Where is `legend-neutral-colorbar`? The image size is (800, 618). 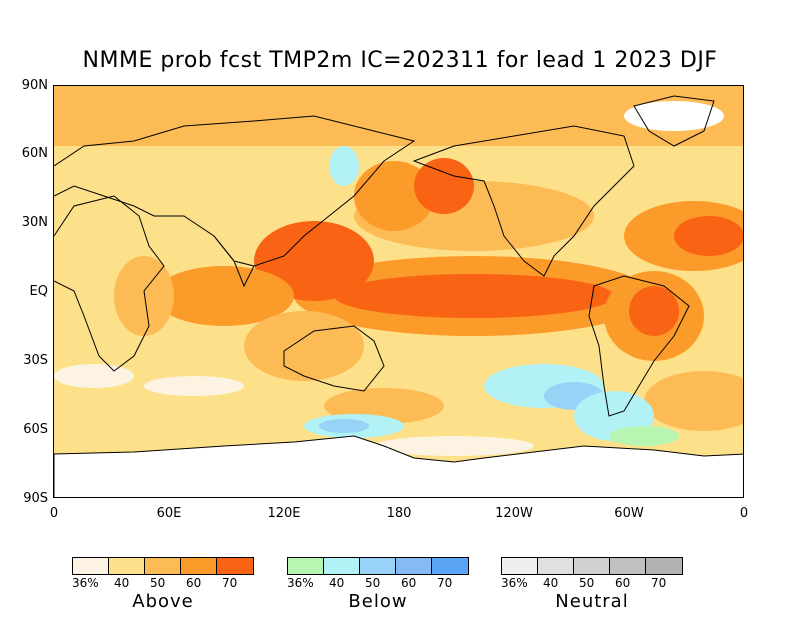
legend-neutral-colorbar is located at coordinates (592, 566).